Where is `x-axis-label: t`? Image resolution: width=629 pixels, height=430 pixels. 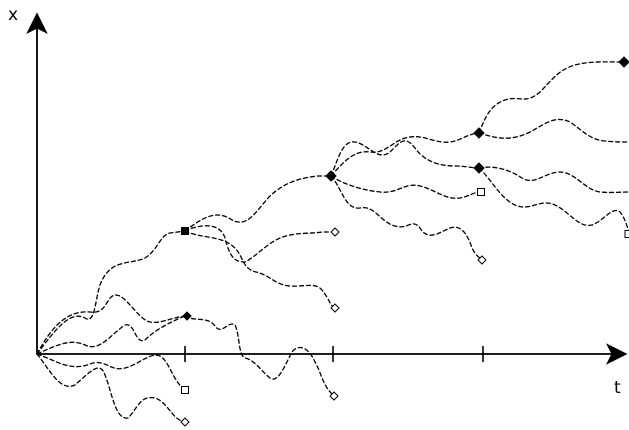
x-axis-label: t is located at coordinates (617, 388).